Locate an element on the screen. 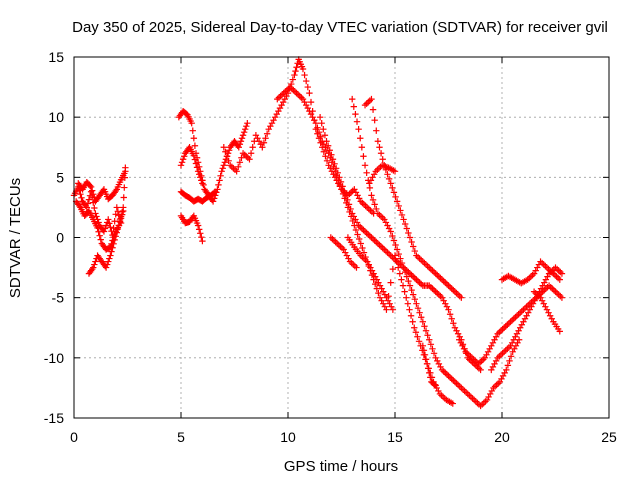 The height and width of the screenshot is (480, 640). x-tick-label: 15 is located at coordinates (395, 437).